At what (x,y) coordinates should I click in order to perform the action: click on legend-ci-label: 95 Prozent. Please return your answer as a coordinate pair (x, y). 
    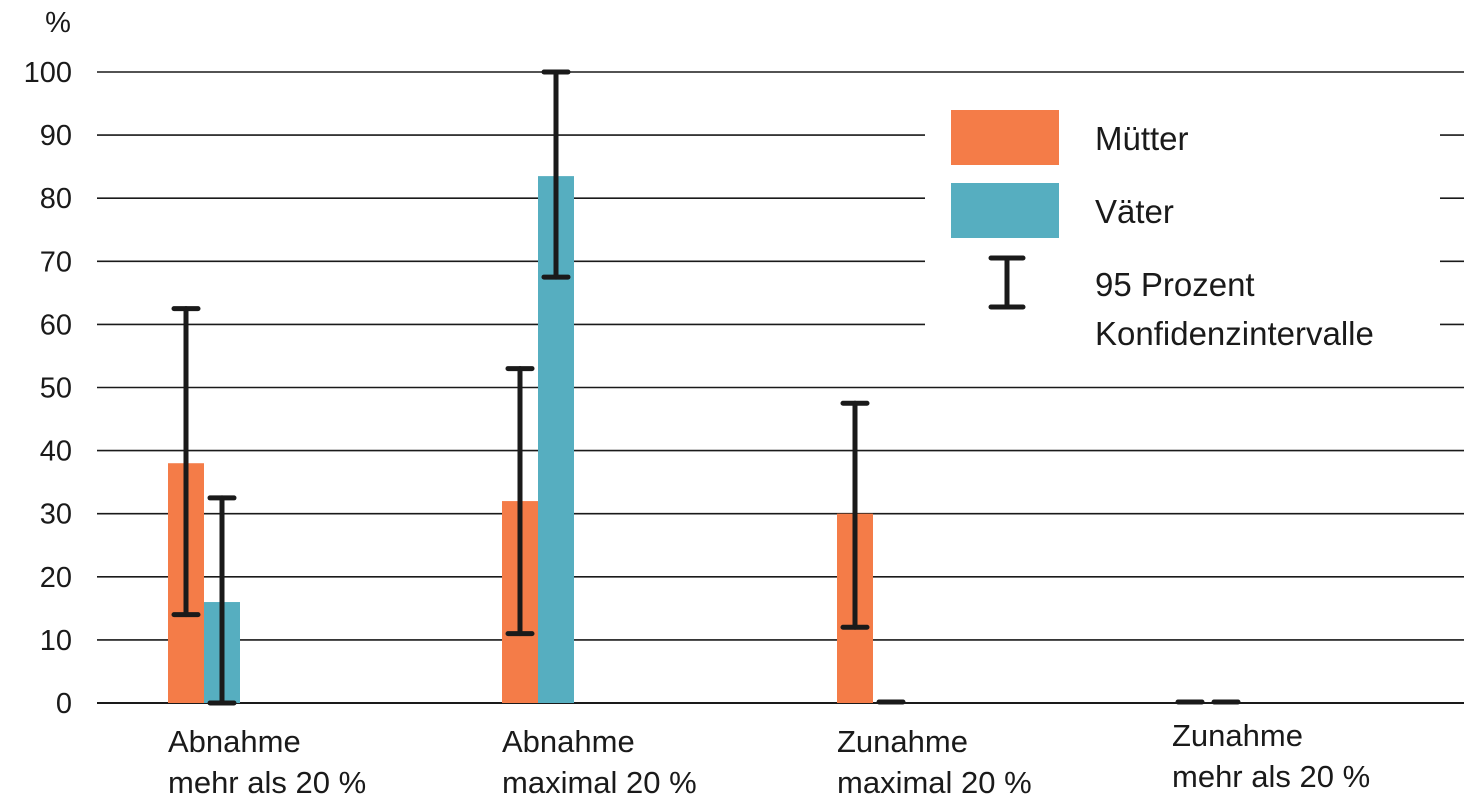
    Looking at the image, I should click on (1175, 284).